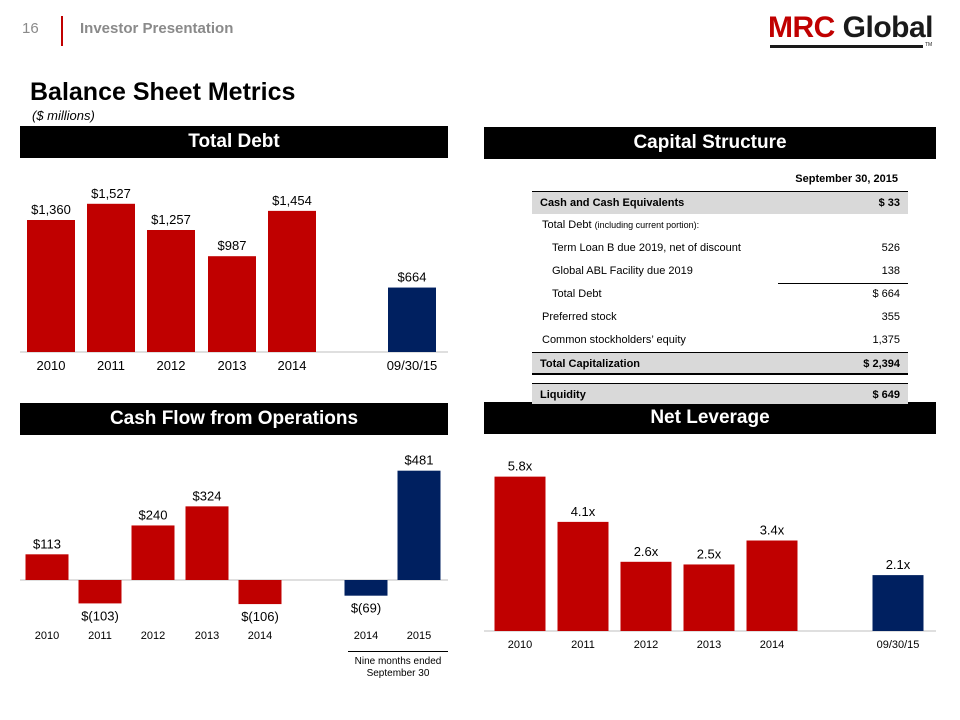  I want to click on cash-flow-ops-value-label-6: $481, so click(419, 460).